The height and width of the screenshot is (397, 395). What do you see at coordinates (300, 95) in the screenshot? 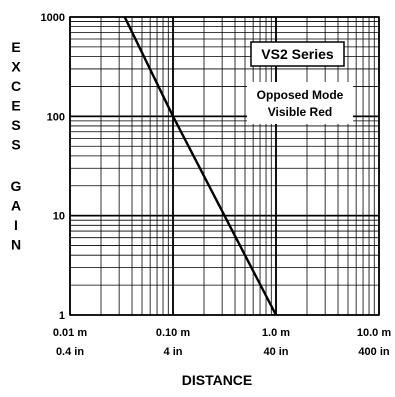
I see `mode-line-1: Opposed Mode` at bounding box center [300, 95].